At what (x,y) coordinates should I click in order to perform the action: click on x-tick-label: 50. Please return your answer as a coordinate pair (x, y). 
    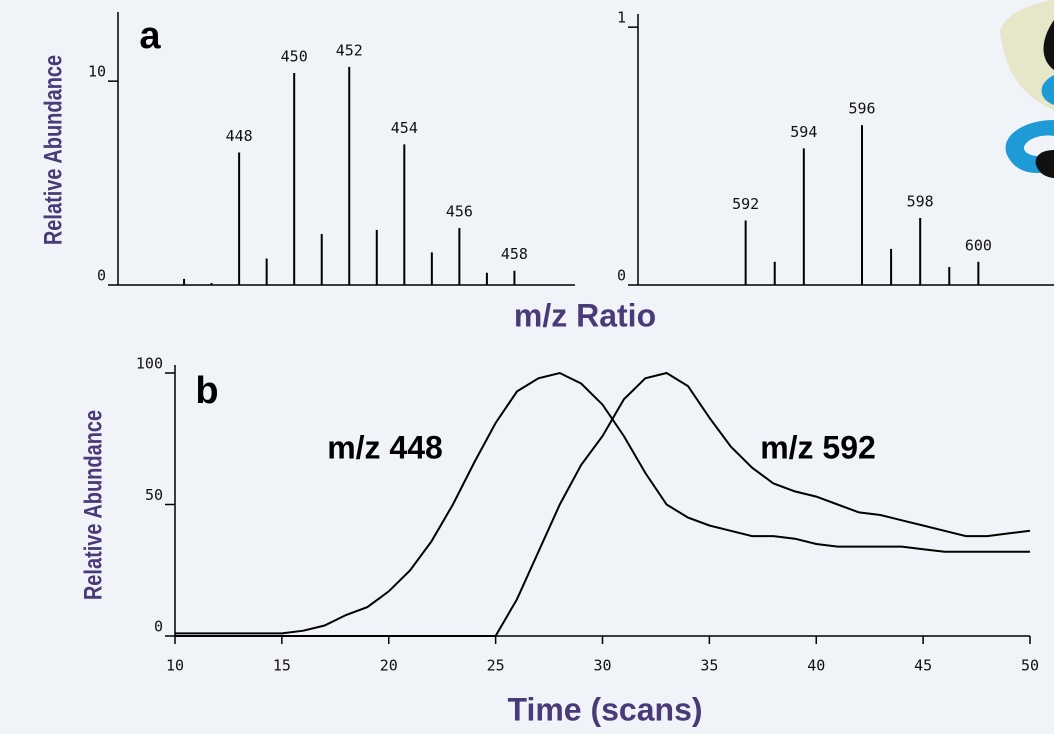
    Looking at the image, I should click on (1030, 666).